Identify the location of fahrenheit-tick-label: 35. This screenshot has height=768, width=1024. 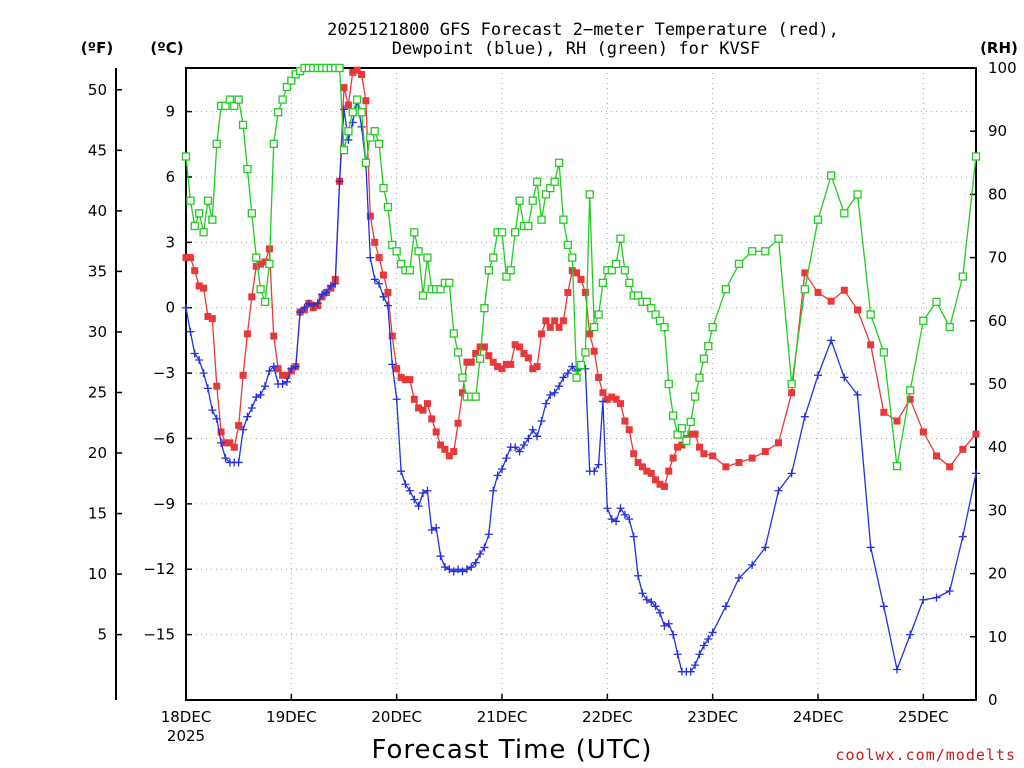
(97, 271).